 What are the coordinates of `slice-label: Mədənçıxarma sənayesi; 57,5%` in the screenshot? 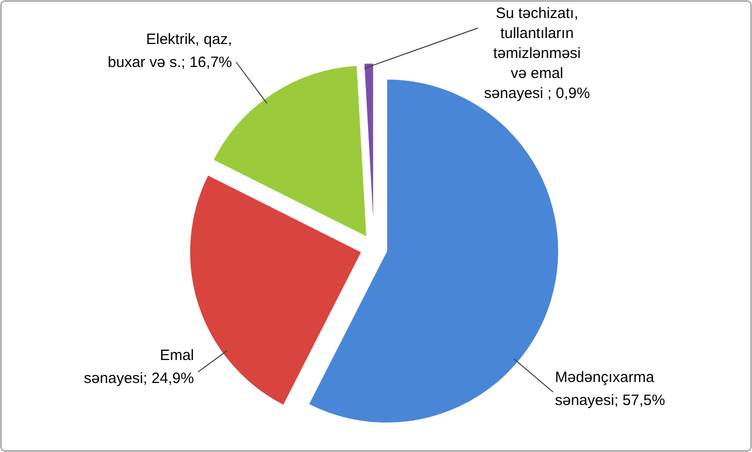 It's located at (610, 389).